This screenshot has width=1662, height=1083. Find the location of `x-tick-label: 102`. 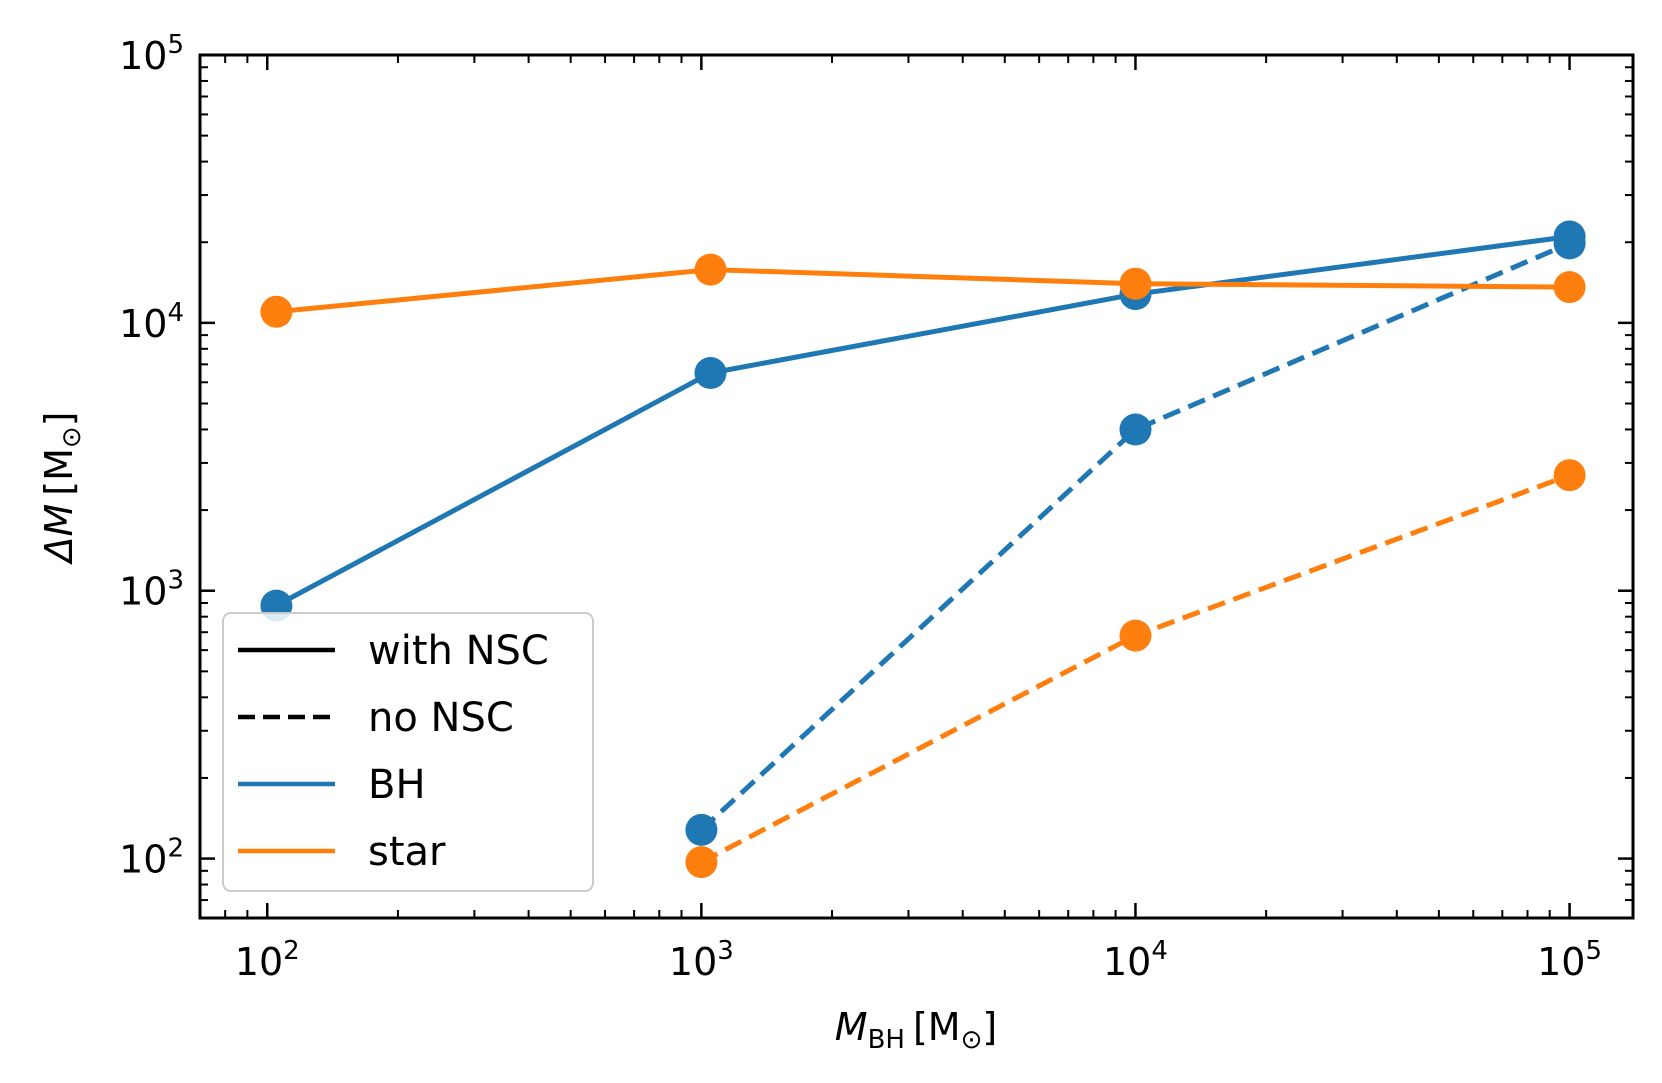

x-tick-label: 102 is located at coordinates (267, 960).